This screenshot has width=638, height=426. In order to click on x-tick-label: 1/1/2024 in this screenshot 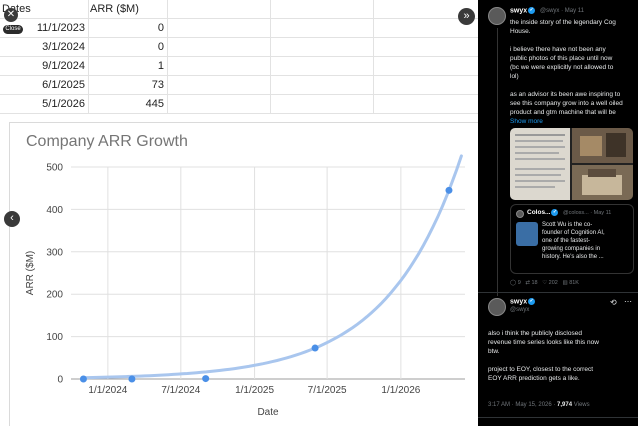, I will do `click(107, 390)`.